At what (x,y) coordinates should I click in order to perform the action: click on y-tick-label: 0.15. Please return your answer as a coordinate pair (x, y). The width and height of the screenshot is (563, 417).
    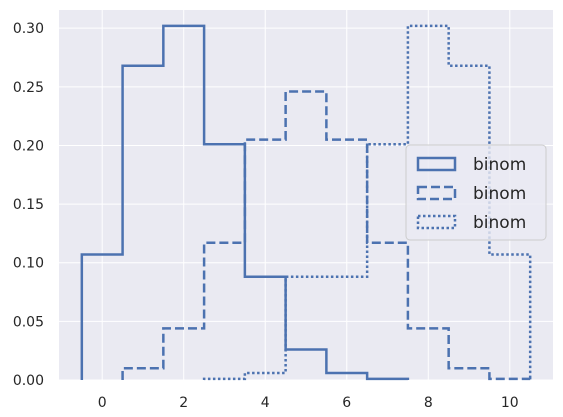
    Looking at the image, I should click on (28, 205).